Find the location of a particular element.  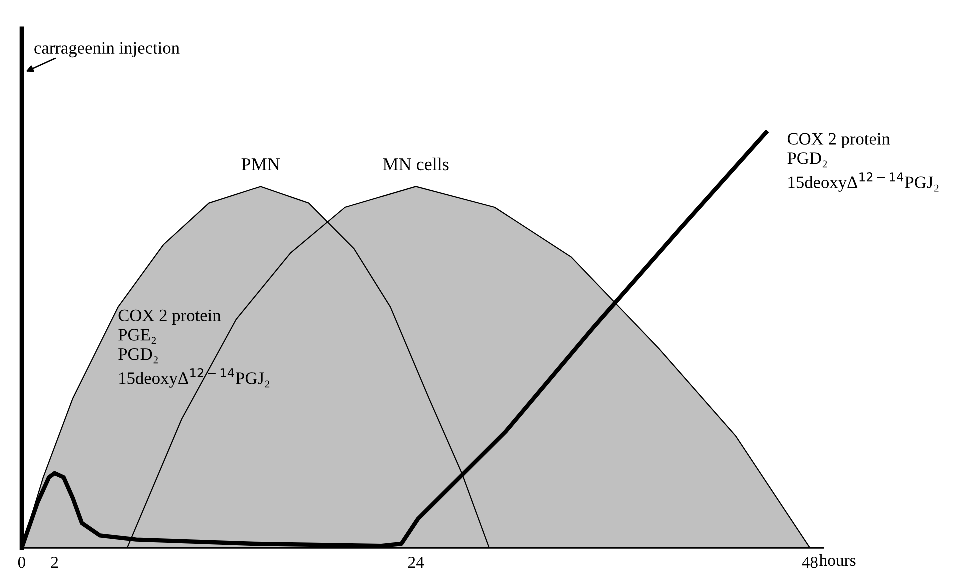

x-tick-label: 24 is located at coordinates (416, 562).